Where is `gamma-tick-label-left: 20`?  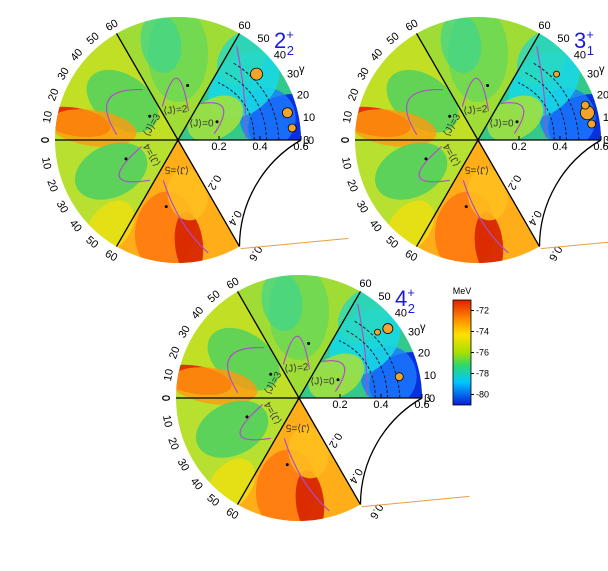 gamma-tick-label-left: 20 is located at coordinates (353, 95).